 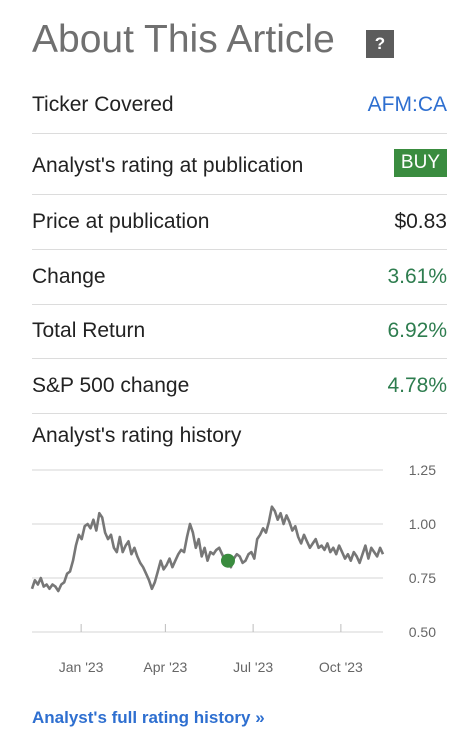 What do you see at coordinates (165, 667) in the screenshot?
I see `x-tick-label: Apr '23` at bounding box center [165, 667].